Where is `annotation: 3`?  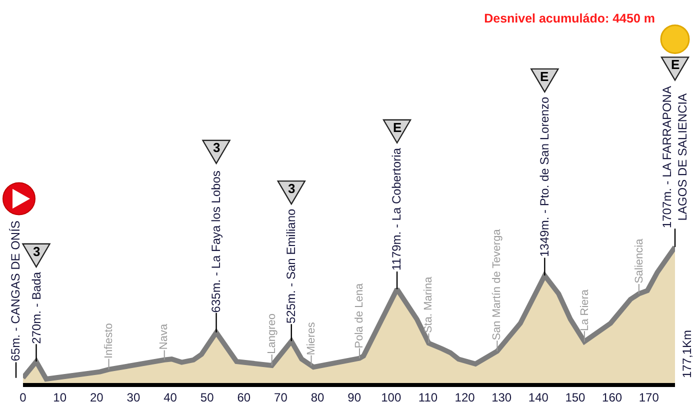
annotation: 3 is located at coordinates (36, 251).